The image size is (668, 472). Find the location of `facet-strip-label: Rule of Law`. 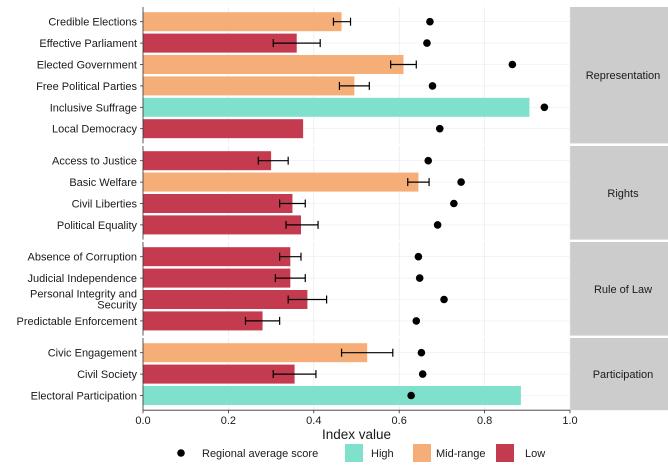

facet-strip-label: Rule of Law is located at coordinates (623, 290).